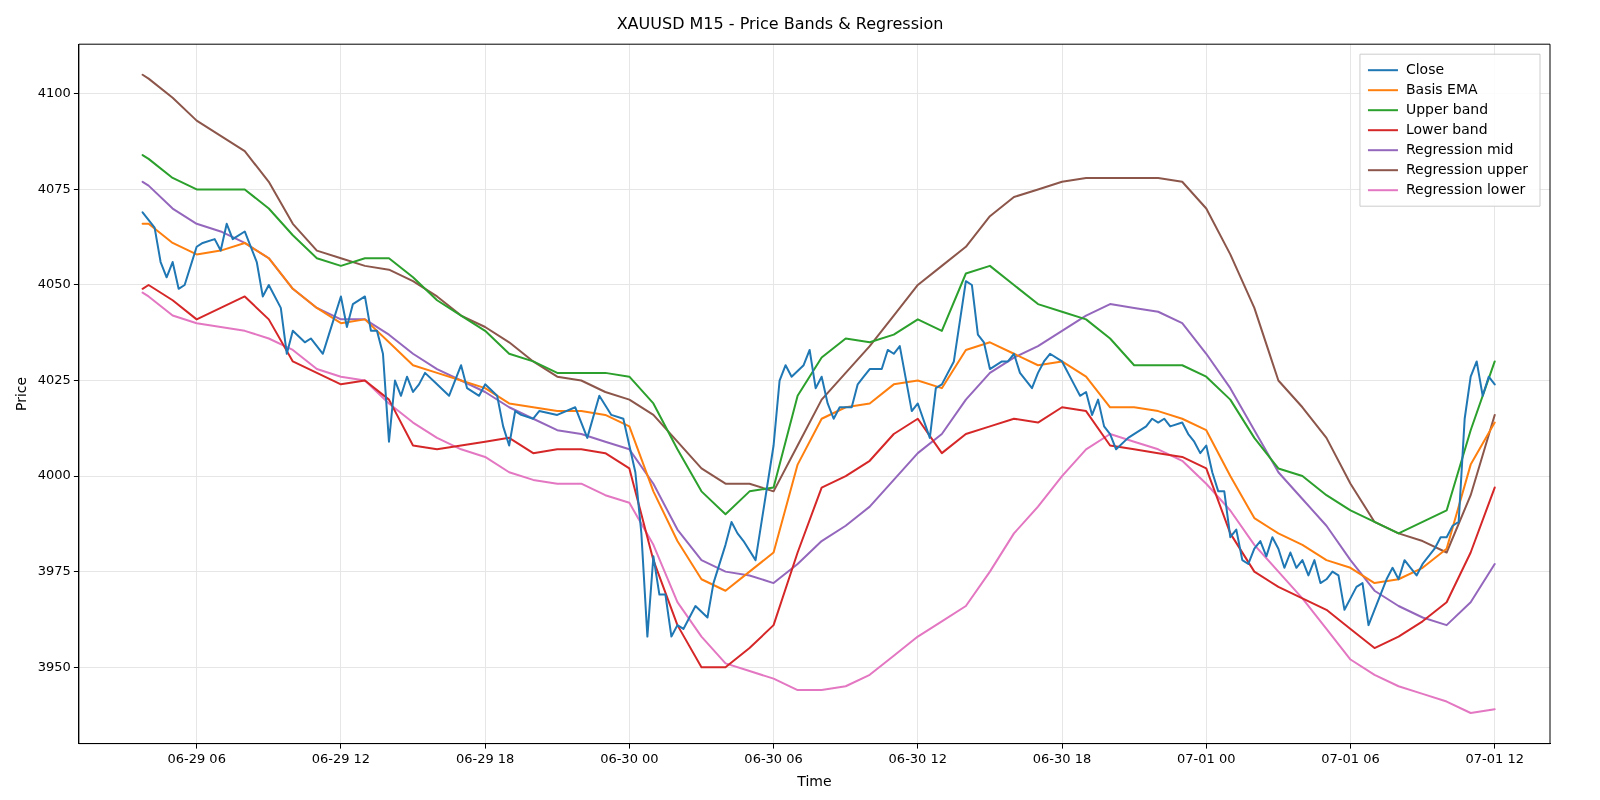 This screenshot has width=1600, height=800. What do you see at coordinates (196, 758) in the screenshot?
I see `x-tick-label: 06-29 06` at bounding box center [196, 758].